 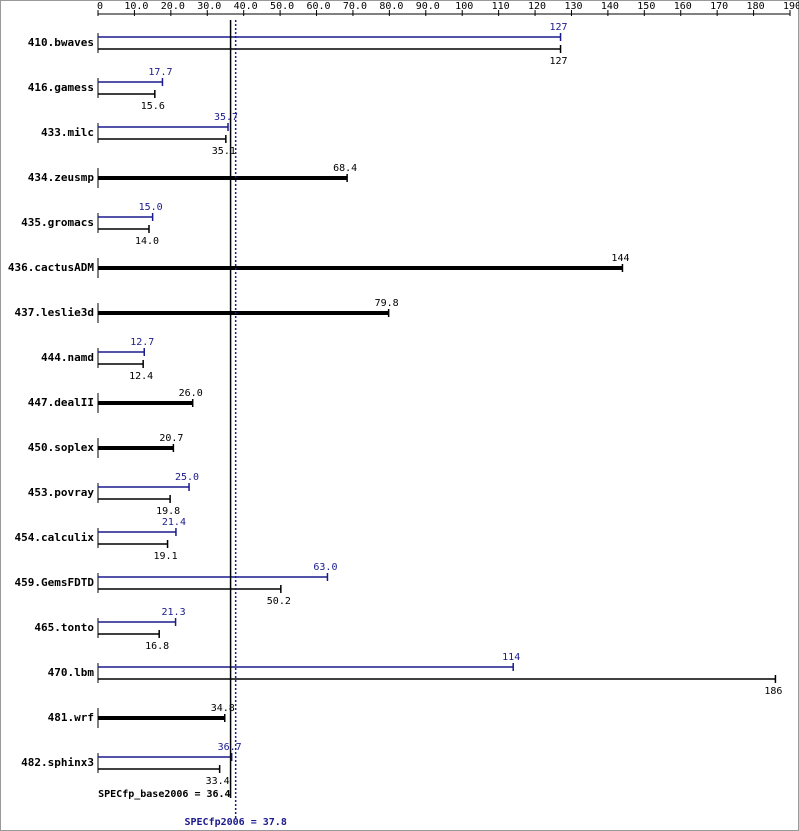 I want to click on value-label: 16.8, so click(x=157, y=646).